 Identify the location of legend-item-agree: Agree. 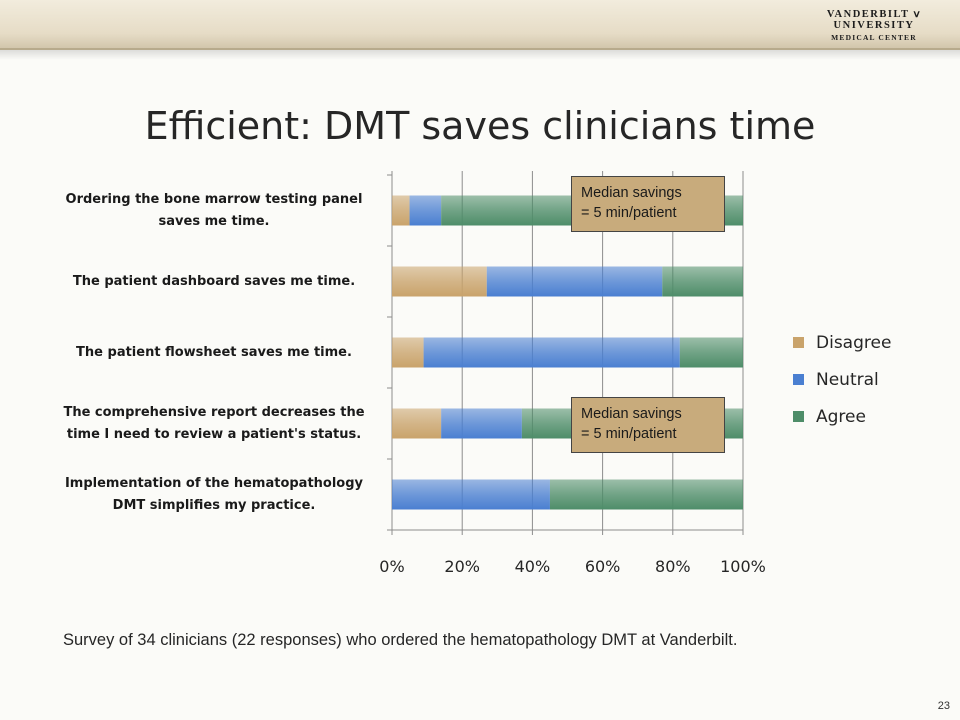
(842, 416).